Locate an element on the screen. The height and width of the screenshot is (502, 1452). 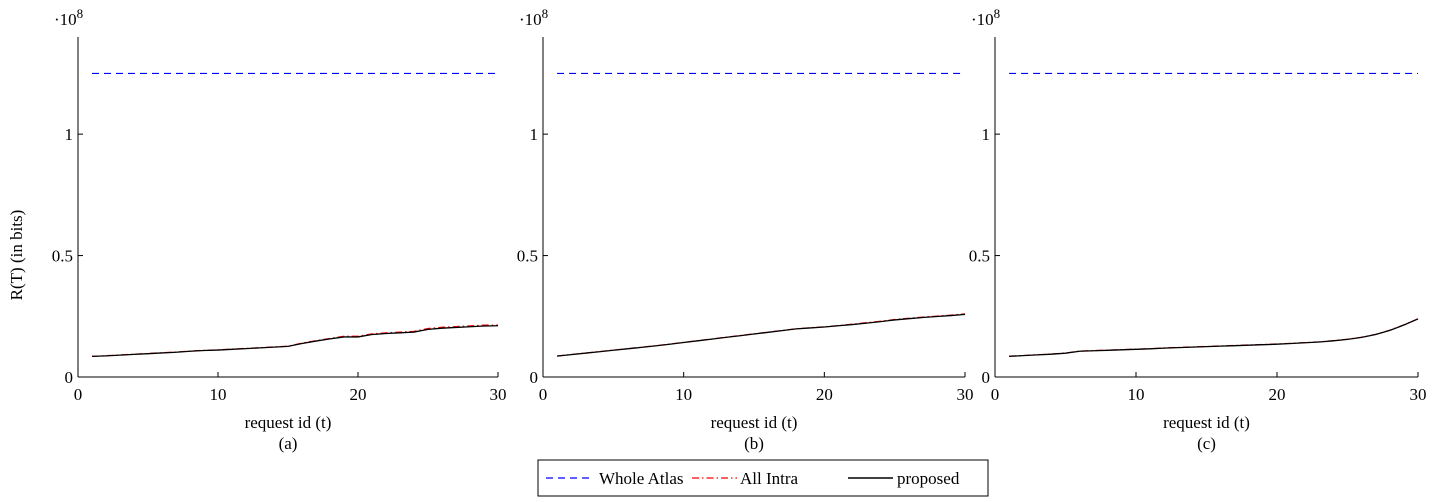
x-tick-label-c: 10 is located at coordinates (1136, 394).